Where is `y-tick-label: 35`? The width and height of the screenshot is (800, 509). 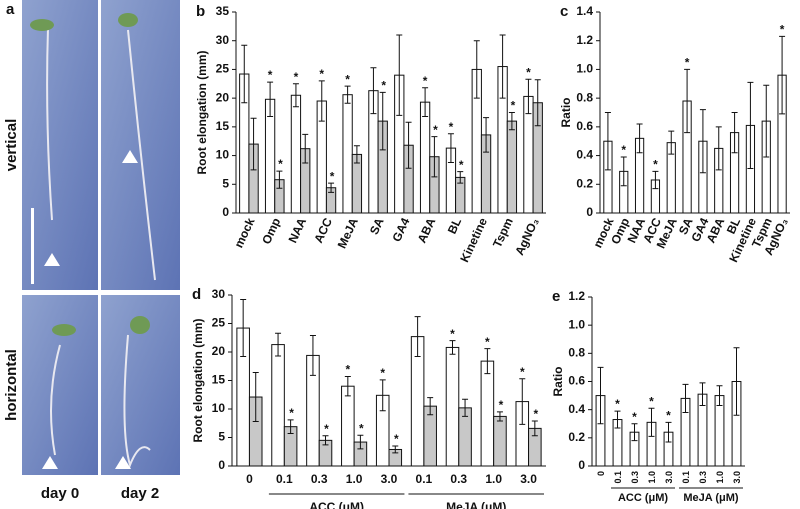 y-tick-label: 35 is located at coordinates (223, 11).